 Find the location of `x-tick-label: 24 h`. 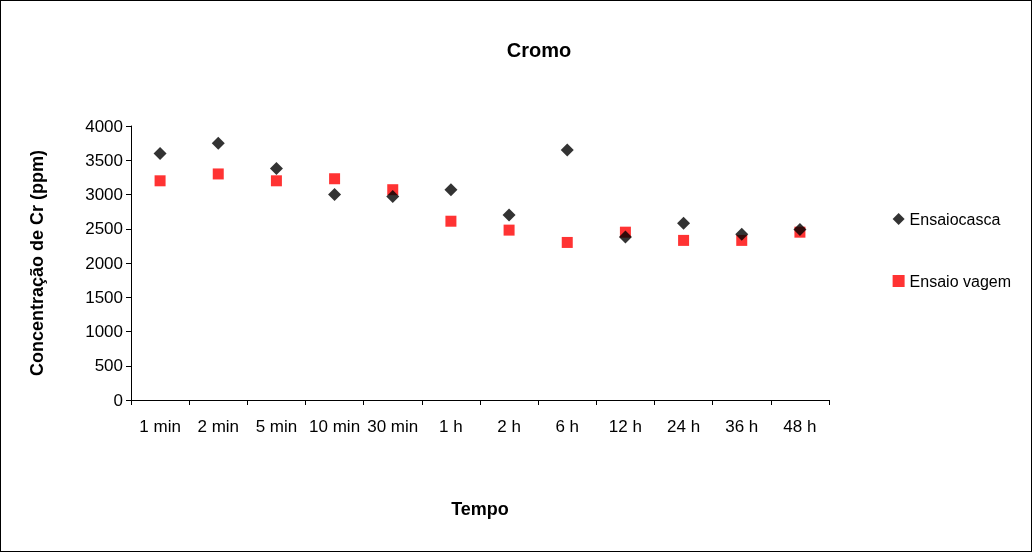

x-tick-label: 24 h is located at coordinates (684, 426).